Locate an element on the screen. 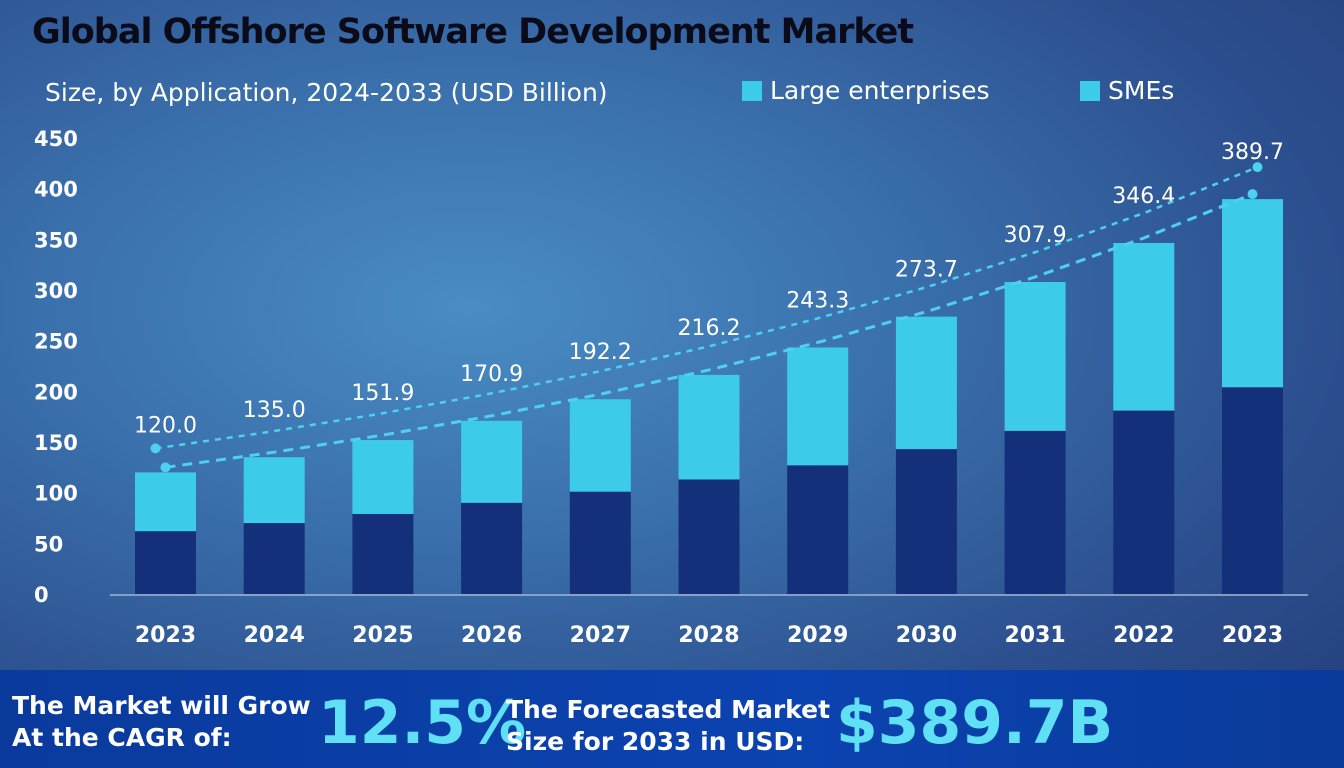 Image resolution: width=1344 pixels, height=768 pixels. total-label: 389.7 is located at coordinates (1252, 152).